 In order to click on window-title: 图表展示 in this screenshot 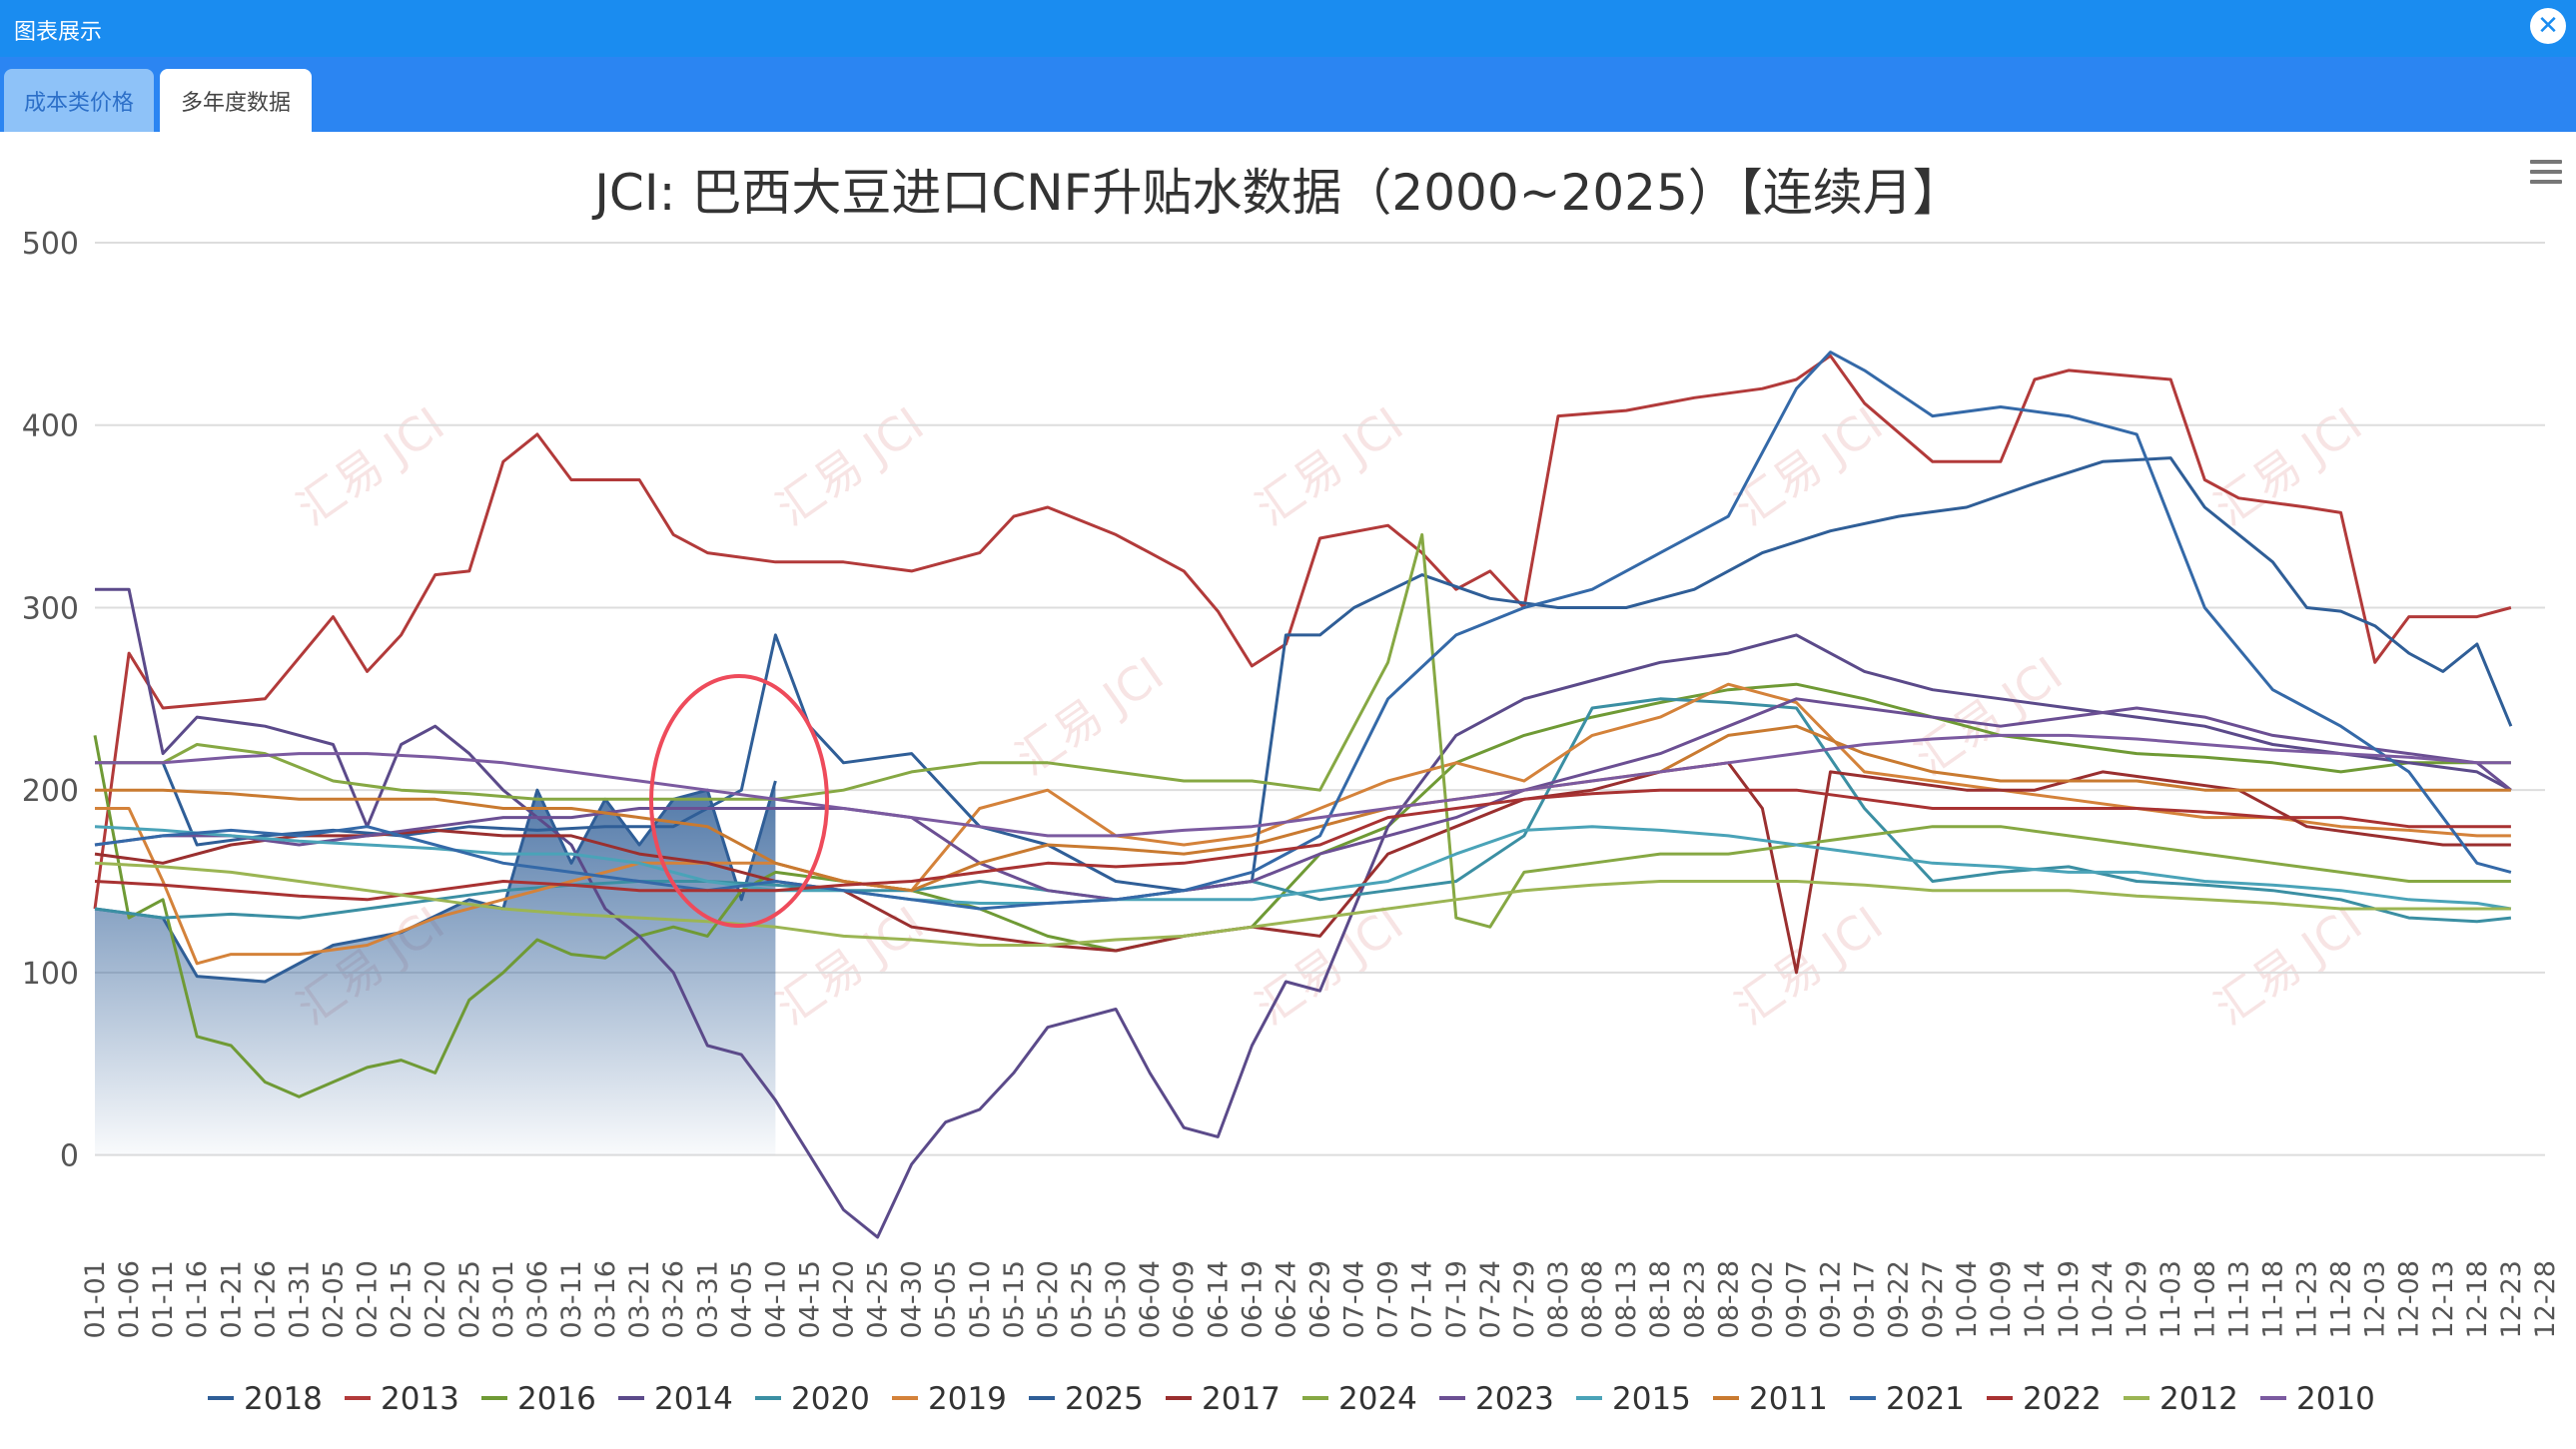, I will do `click(59, 32)`.